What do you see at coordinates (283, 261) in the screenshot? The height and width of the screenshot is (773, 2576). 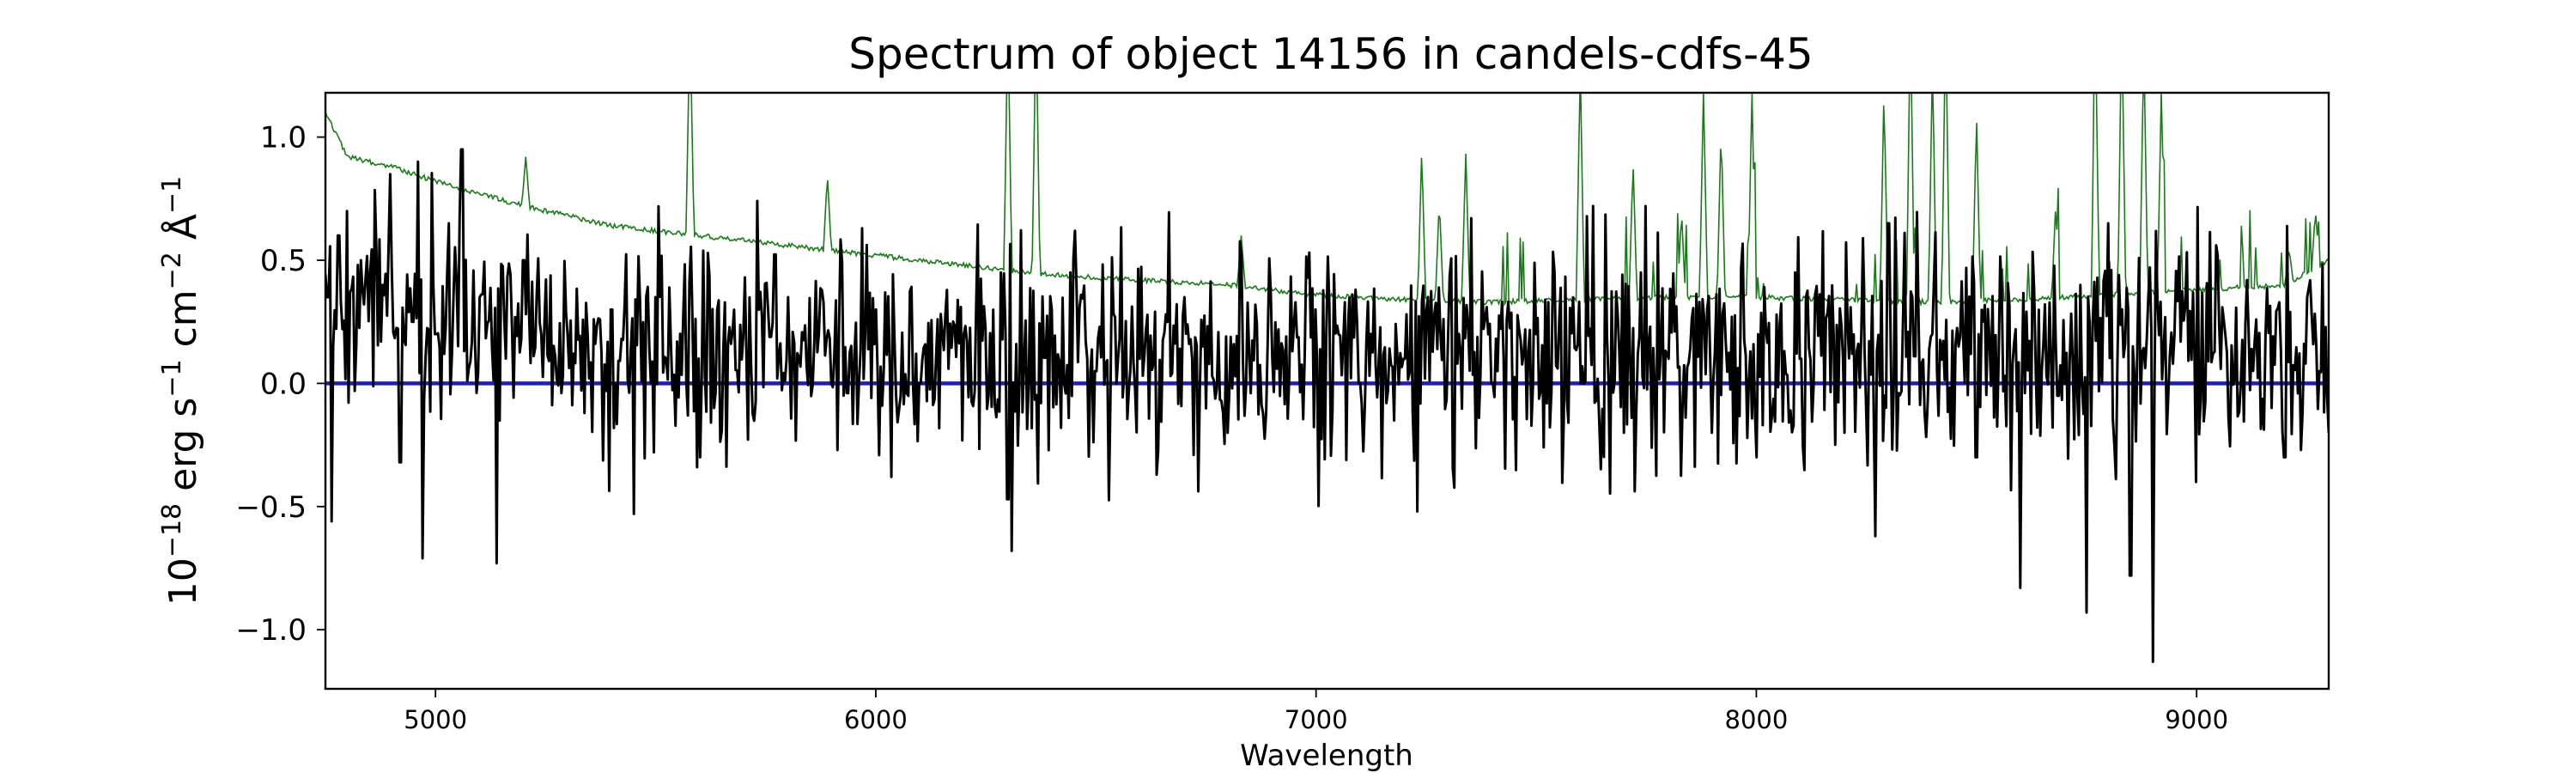 I see `y-tick-label: 0.5` at bounding box center [283, 261].